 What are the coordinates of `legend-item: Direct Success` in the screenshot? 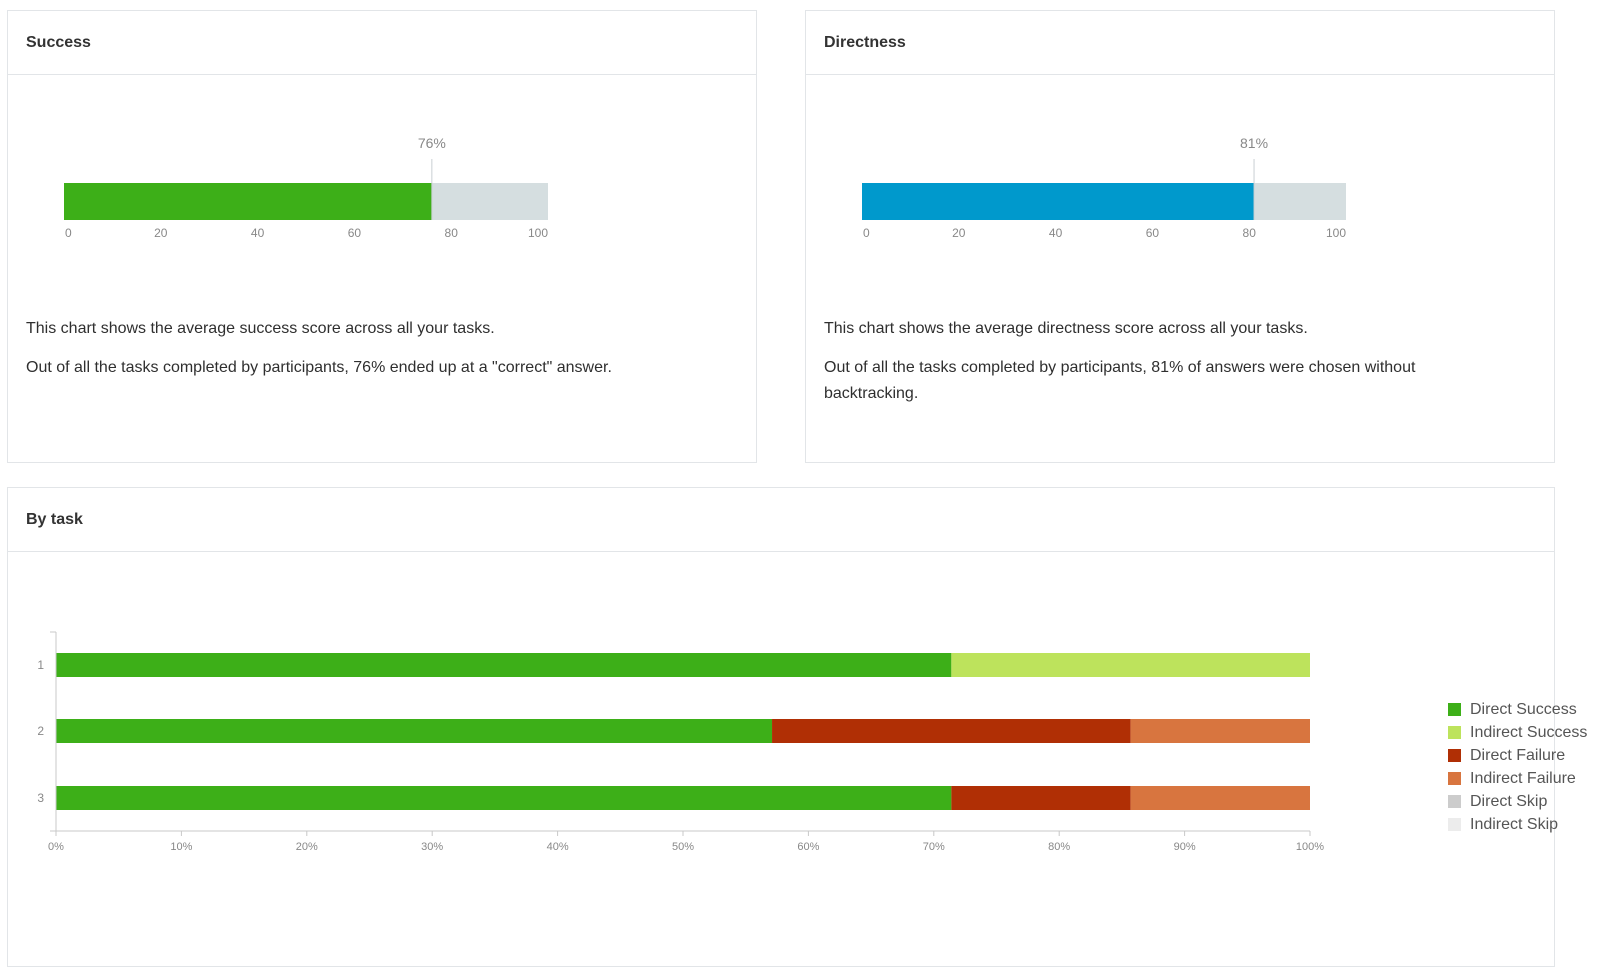 It's located at (1517, 709).